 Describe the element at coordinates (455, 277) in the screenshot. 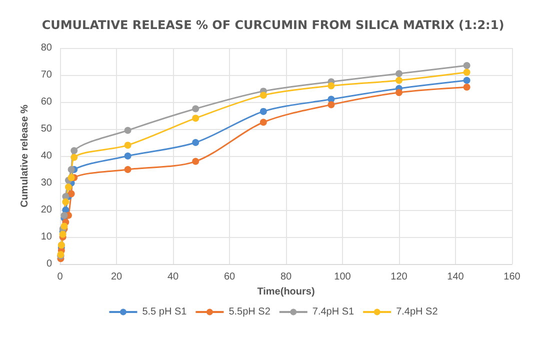

I see `x-tick-label: 140` at that location.